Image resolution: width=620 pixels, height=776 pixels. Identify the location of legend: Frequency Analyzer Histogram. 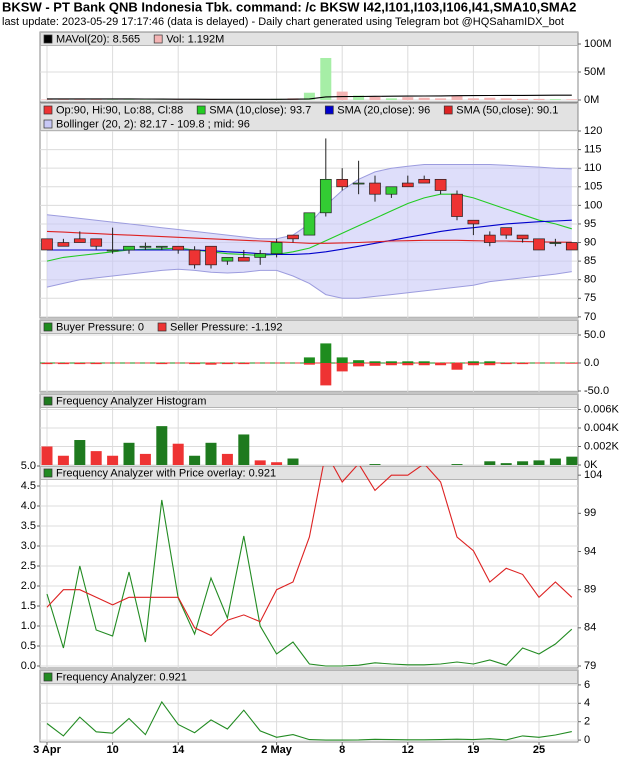
(124, 401).